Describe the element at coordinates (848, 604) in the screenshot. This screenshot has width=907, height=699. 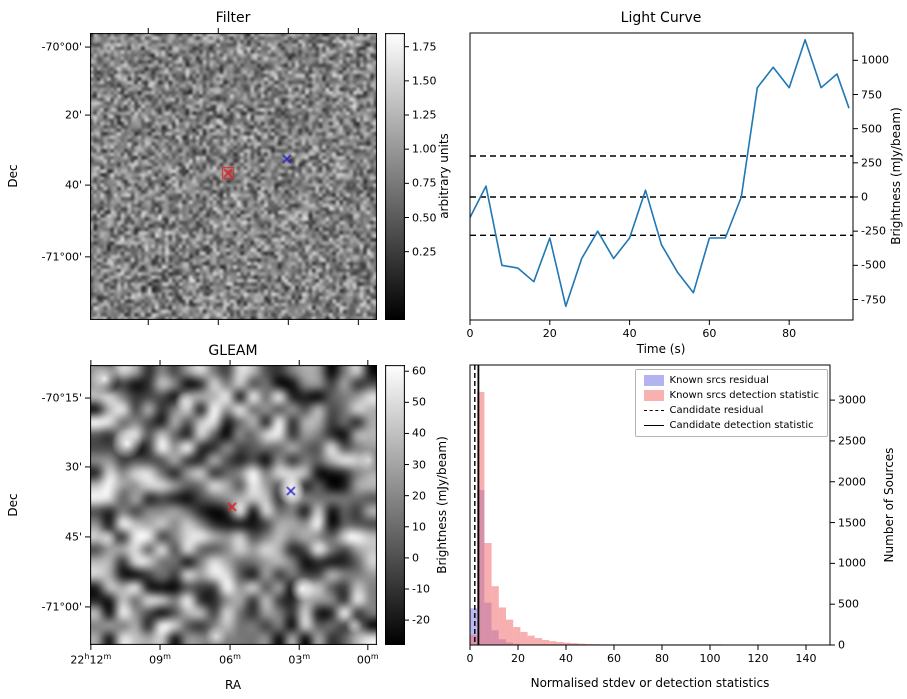
I see `count-tick-label: 500` at that location.